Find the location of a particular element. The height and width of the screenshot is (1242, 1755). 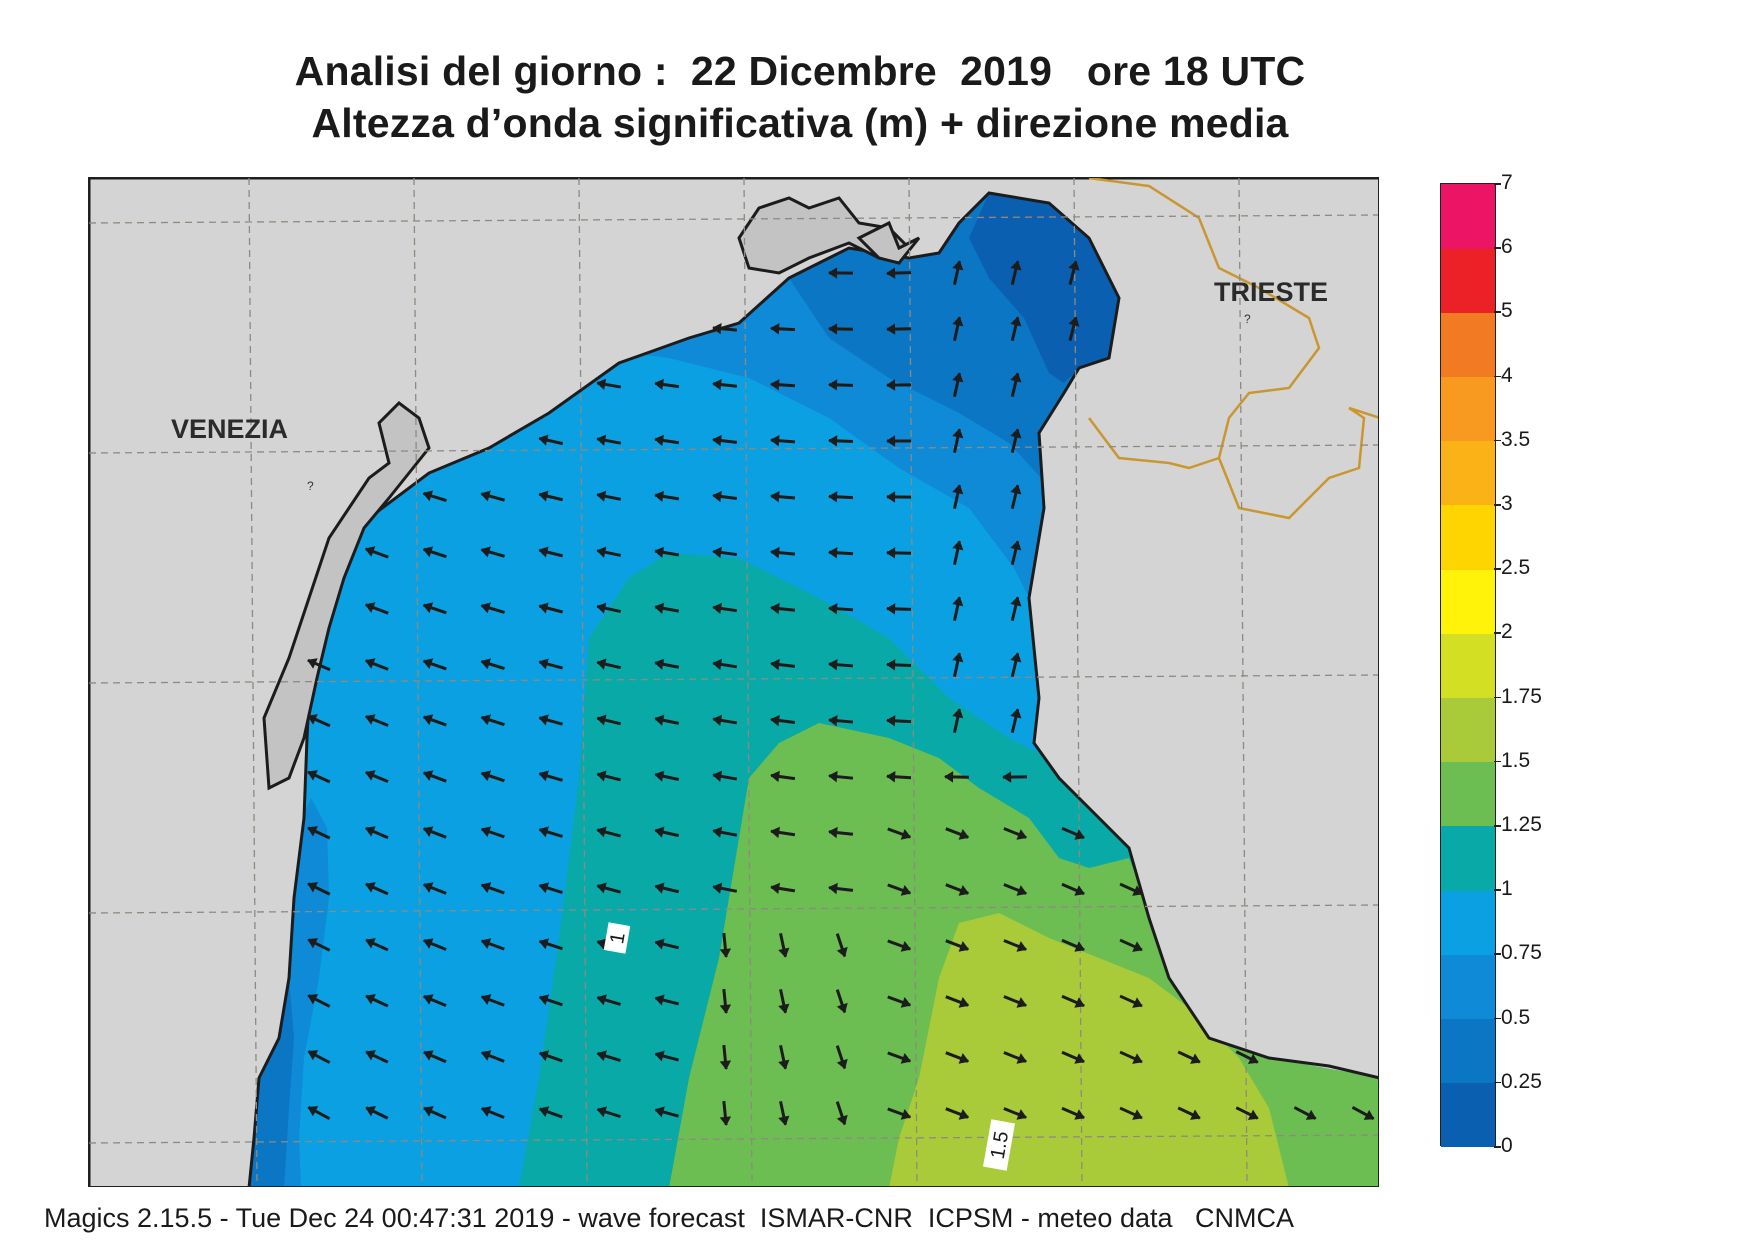

lagoon-island is located at coordinates (824, 235).